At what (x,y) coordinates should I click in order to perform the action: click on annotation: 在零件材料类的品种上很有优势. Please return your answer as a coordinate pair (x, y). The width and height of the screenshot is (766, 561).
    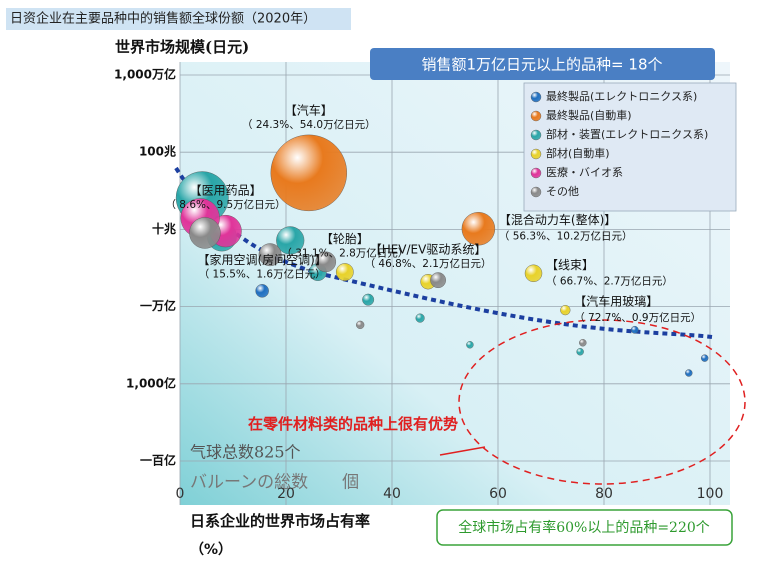
    Looking at the image, I should click on (353, 424).